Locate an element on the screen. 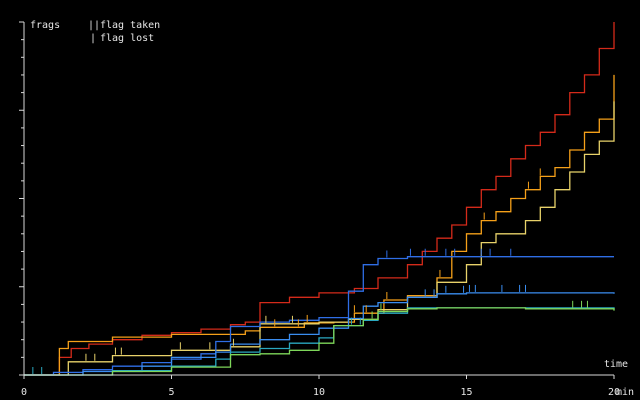  y-axis-label: frags is located at coordinates (45, 25).